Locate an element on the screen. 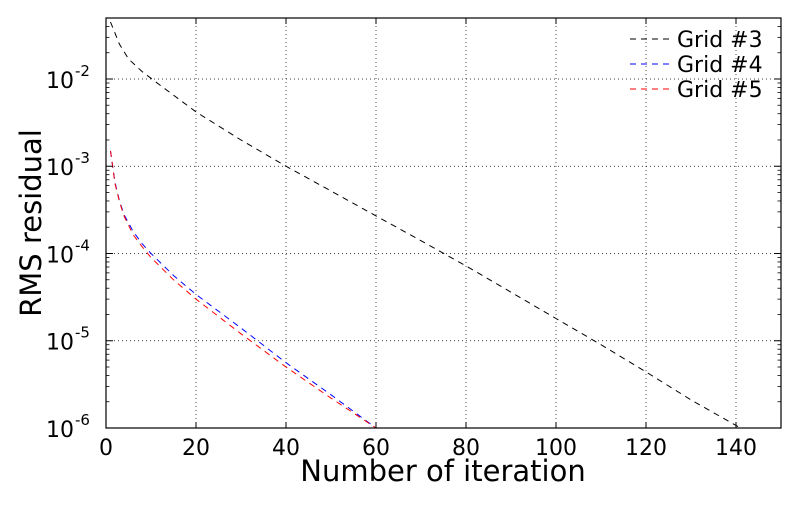 The height and width of the screenshot is (505, 800). y-axis-title: RMS residual is located at coordinates (31, 223).